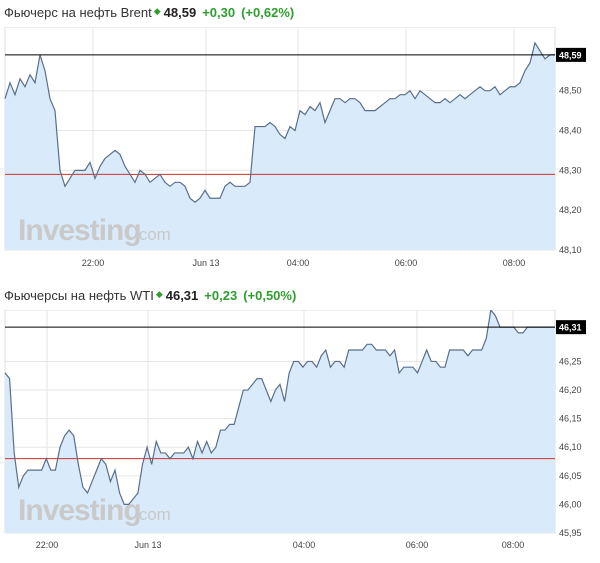  Describe the element at coordinates (570, 447) in the screenshot. I see `y-tick-label: 46,10` at that location.